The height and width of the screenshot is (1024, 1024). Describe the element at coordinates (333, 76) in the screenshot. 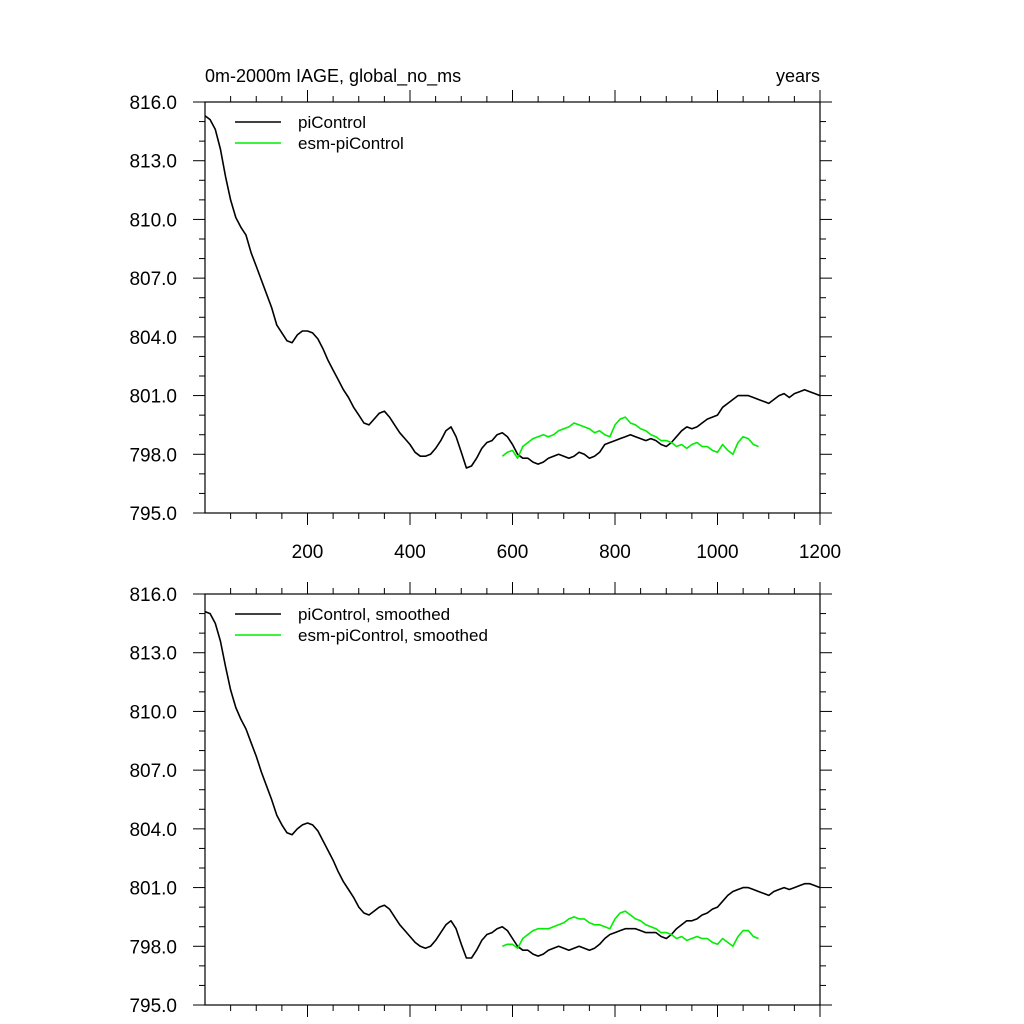

I see `chart-title: 0m-2000m IAGE, global_no_ms` at that location.